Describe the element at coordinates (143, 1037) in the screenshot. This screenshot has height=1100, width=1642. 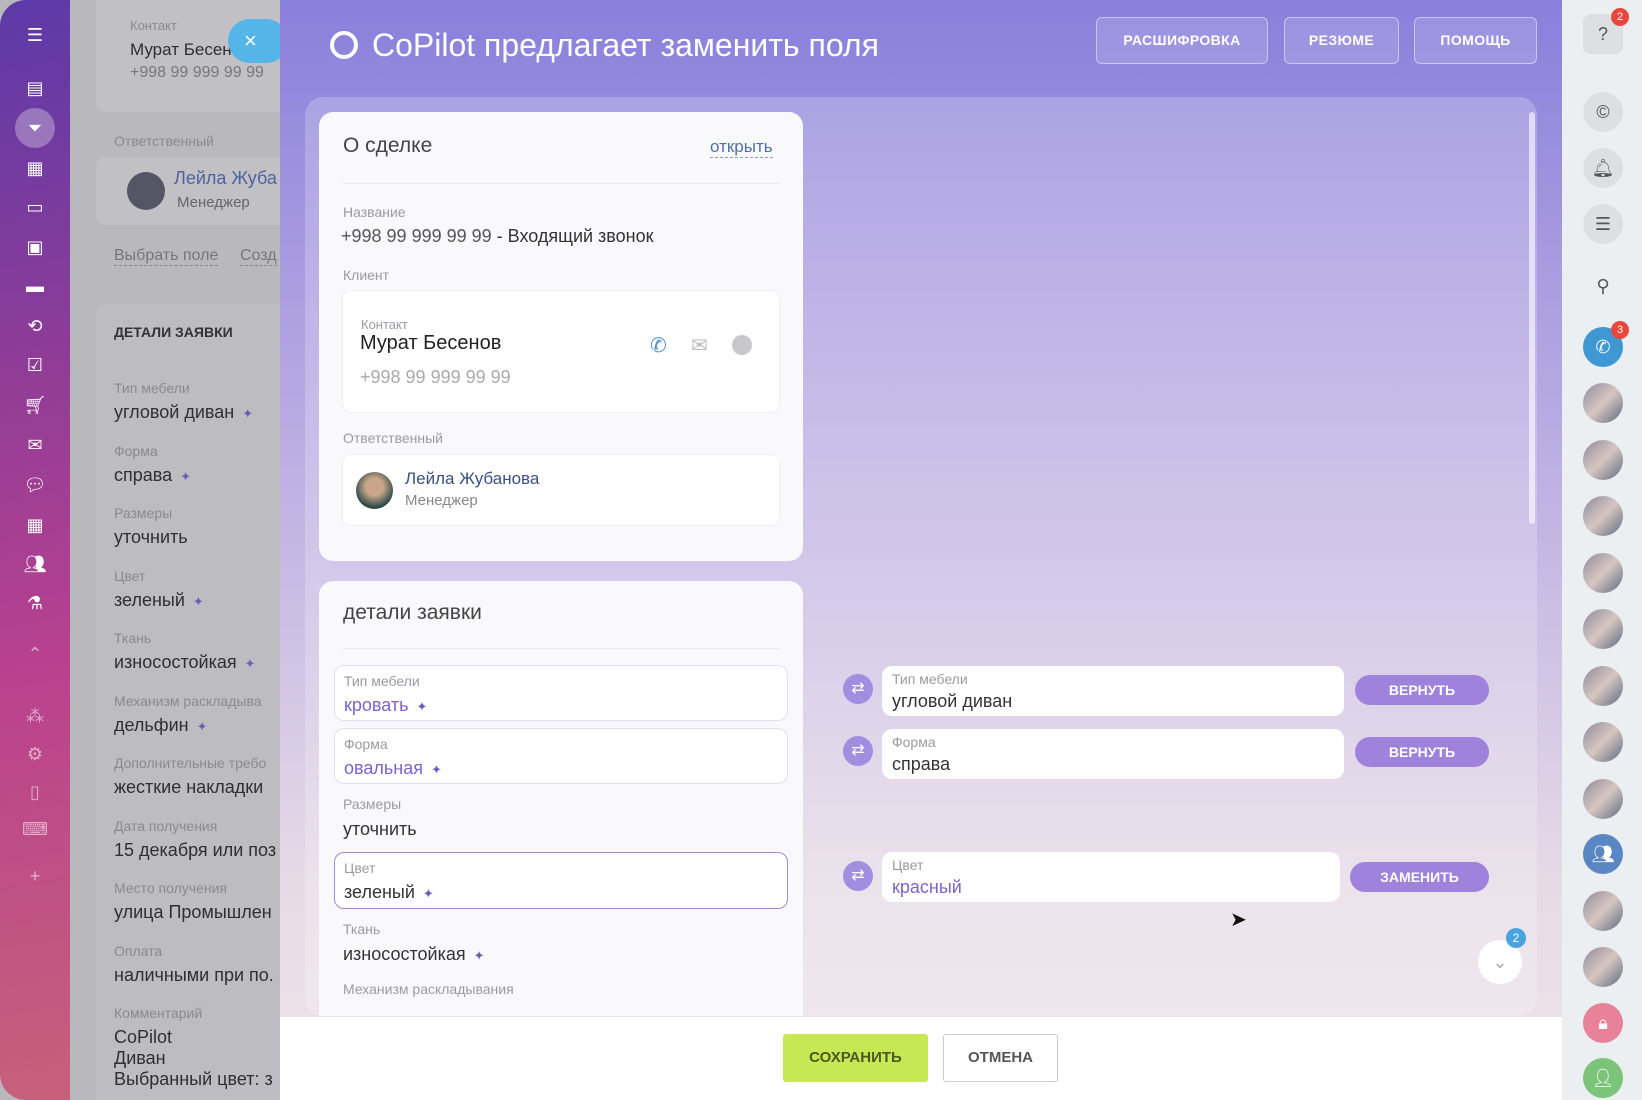
I see `bg-field-value: CoPilot` at that location.